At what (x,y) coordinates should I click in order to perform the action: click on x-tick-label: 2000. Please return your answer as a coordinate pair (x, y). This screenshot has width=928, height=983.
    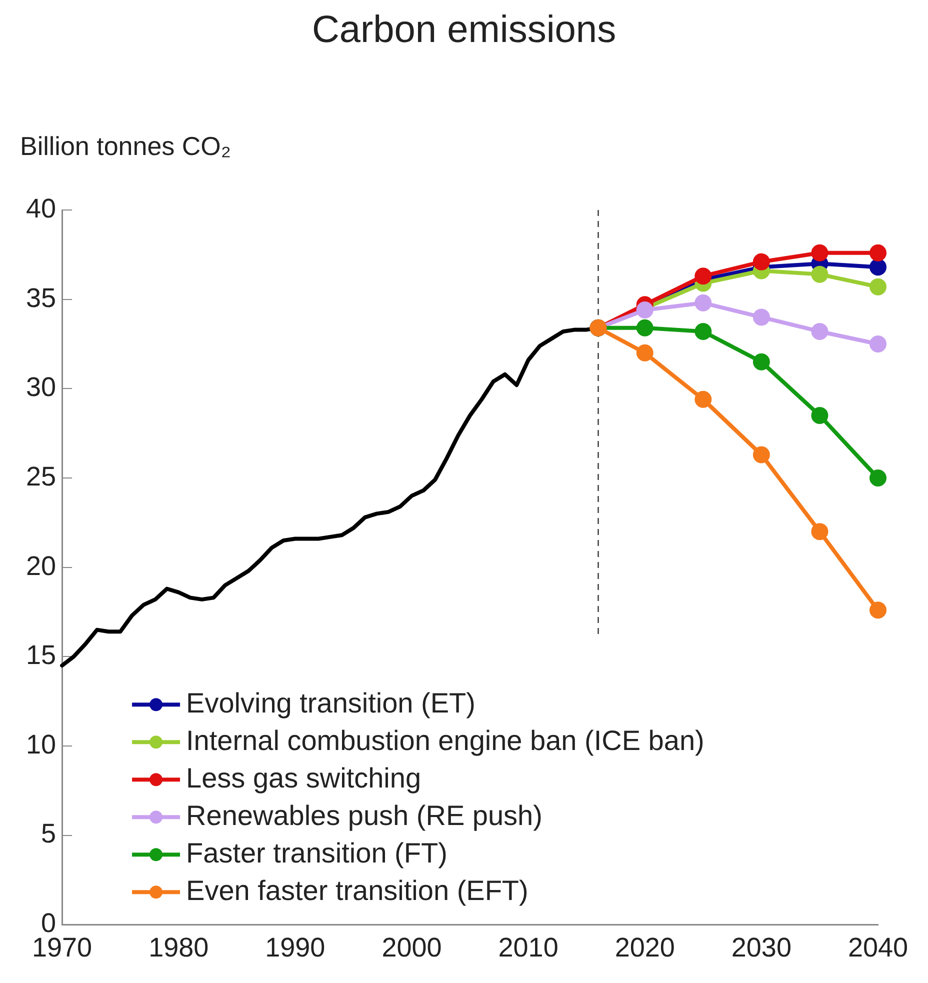
    Looking at the image, I should click on (412, 947).